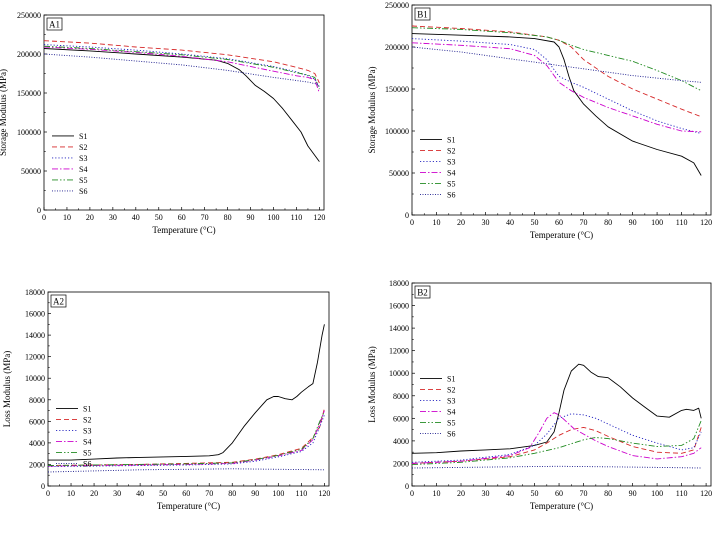 This screenshot has height=533, width=714. Describe the element at coordinates (372, 384) in the screenshot. I see `y-axis-label: Loss Modulus (MPa)` at that location.